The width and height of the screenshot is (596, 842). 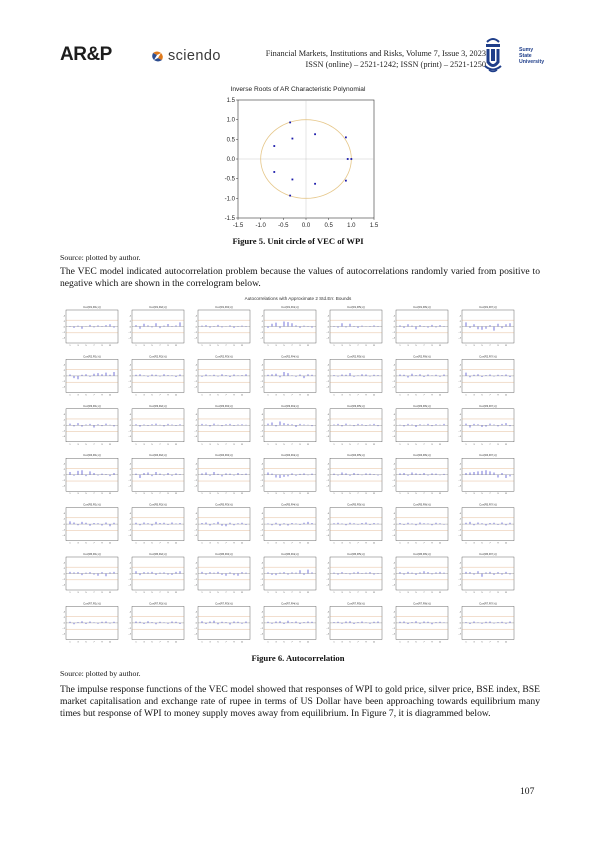 I want to click on correlogram-panel: Cor(R1,R7(-i)) .4 .2 .0 -.2 -.4 1 3 5 7 9 11, so click(x=486, y=326).